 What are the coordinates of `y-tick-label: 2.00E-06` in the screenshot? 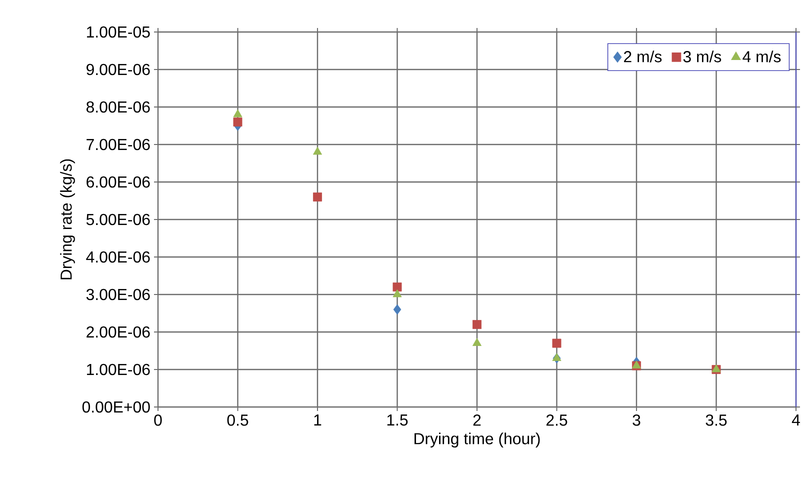 It's located at (118, 332).